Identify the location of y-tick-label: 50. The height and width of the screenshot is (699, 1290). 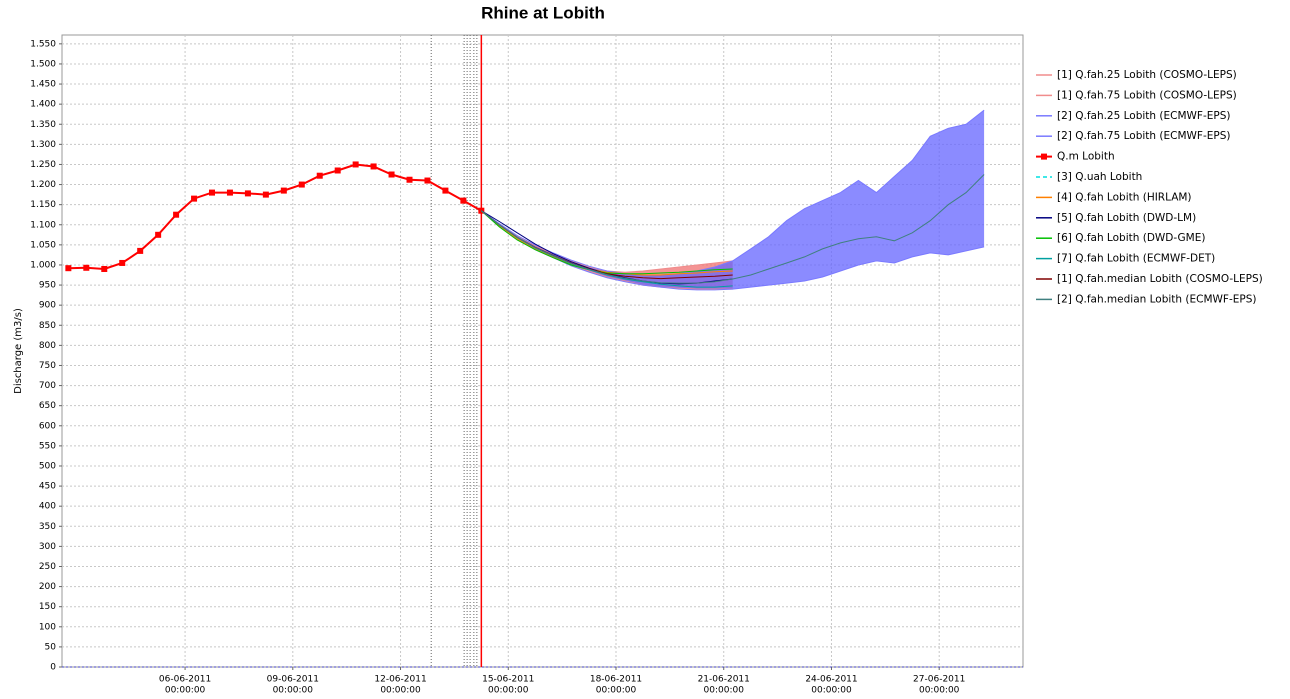
(51, 647).